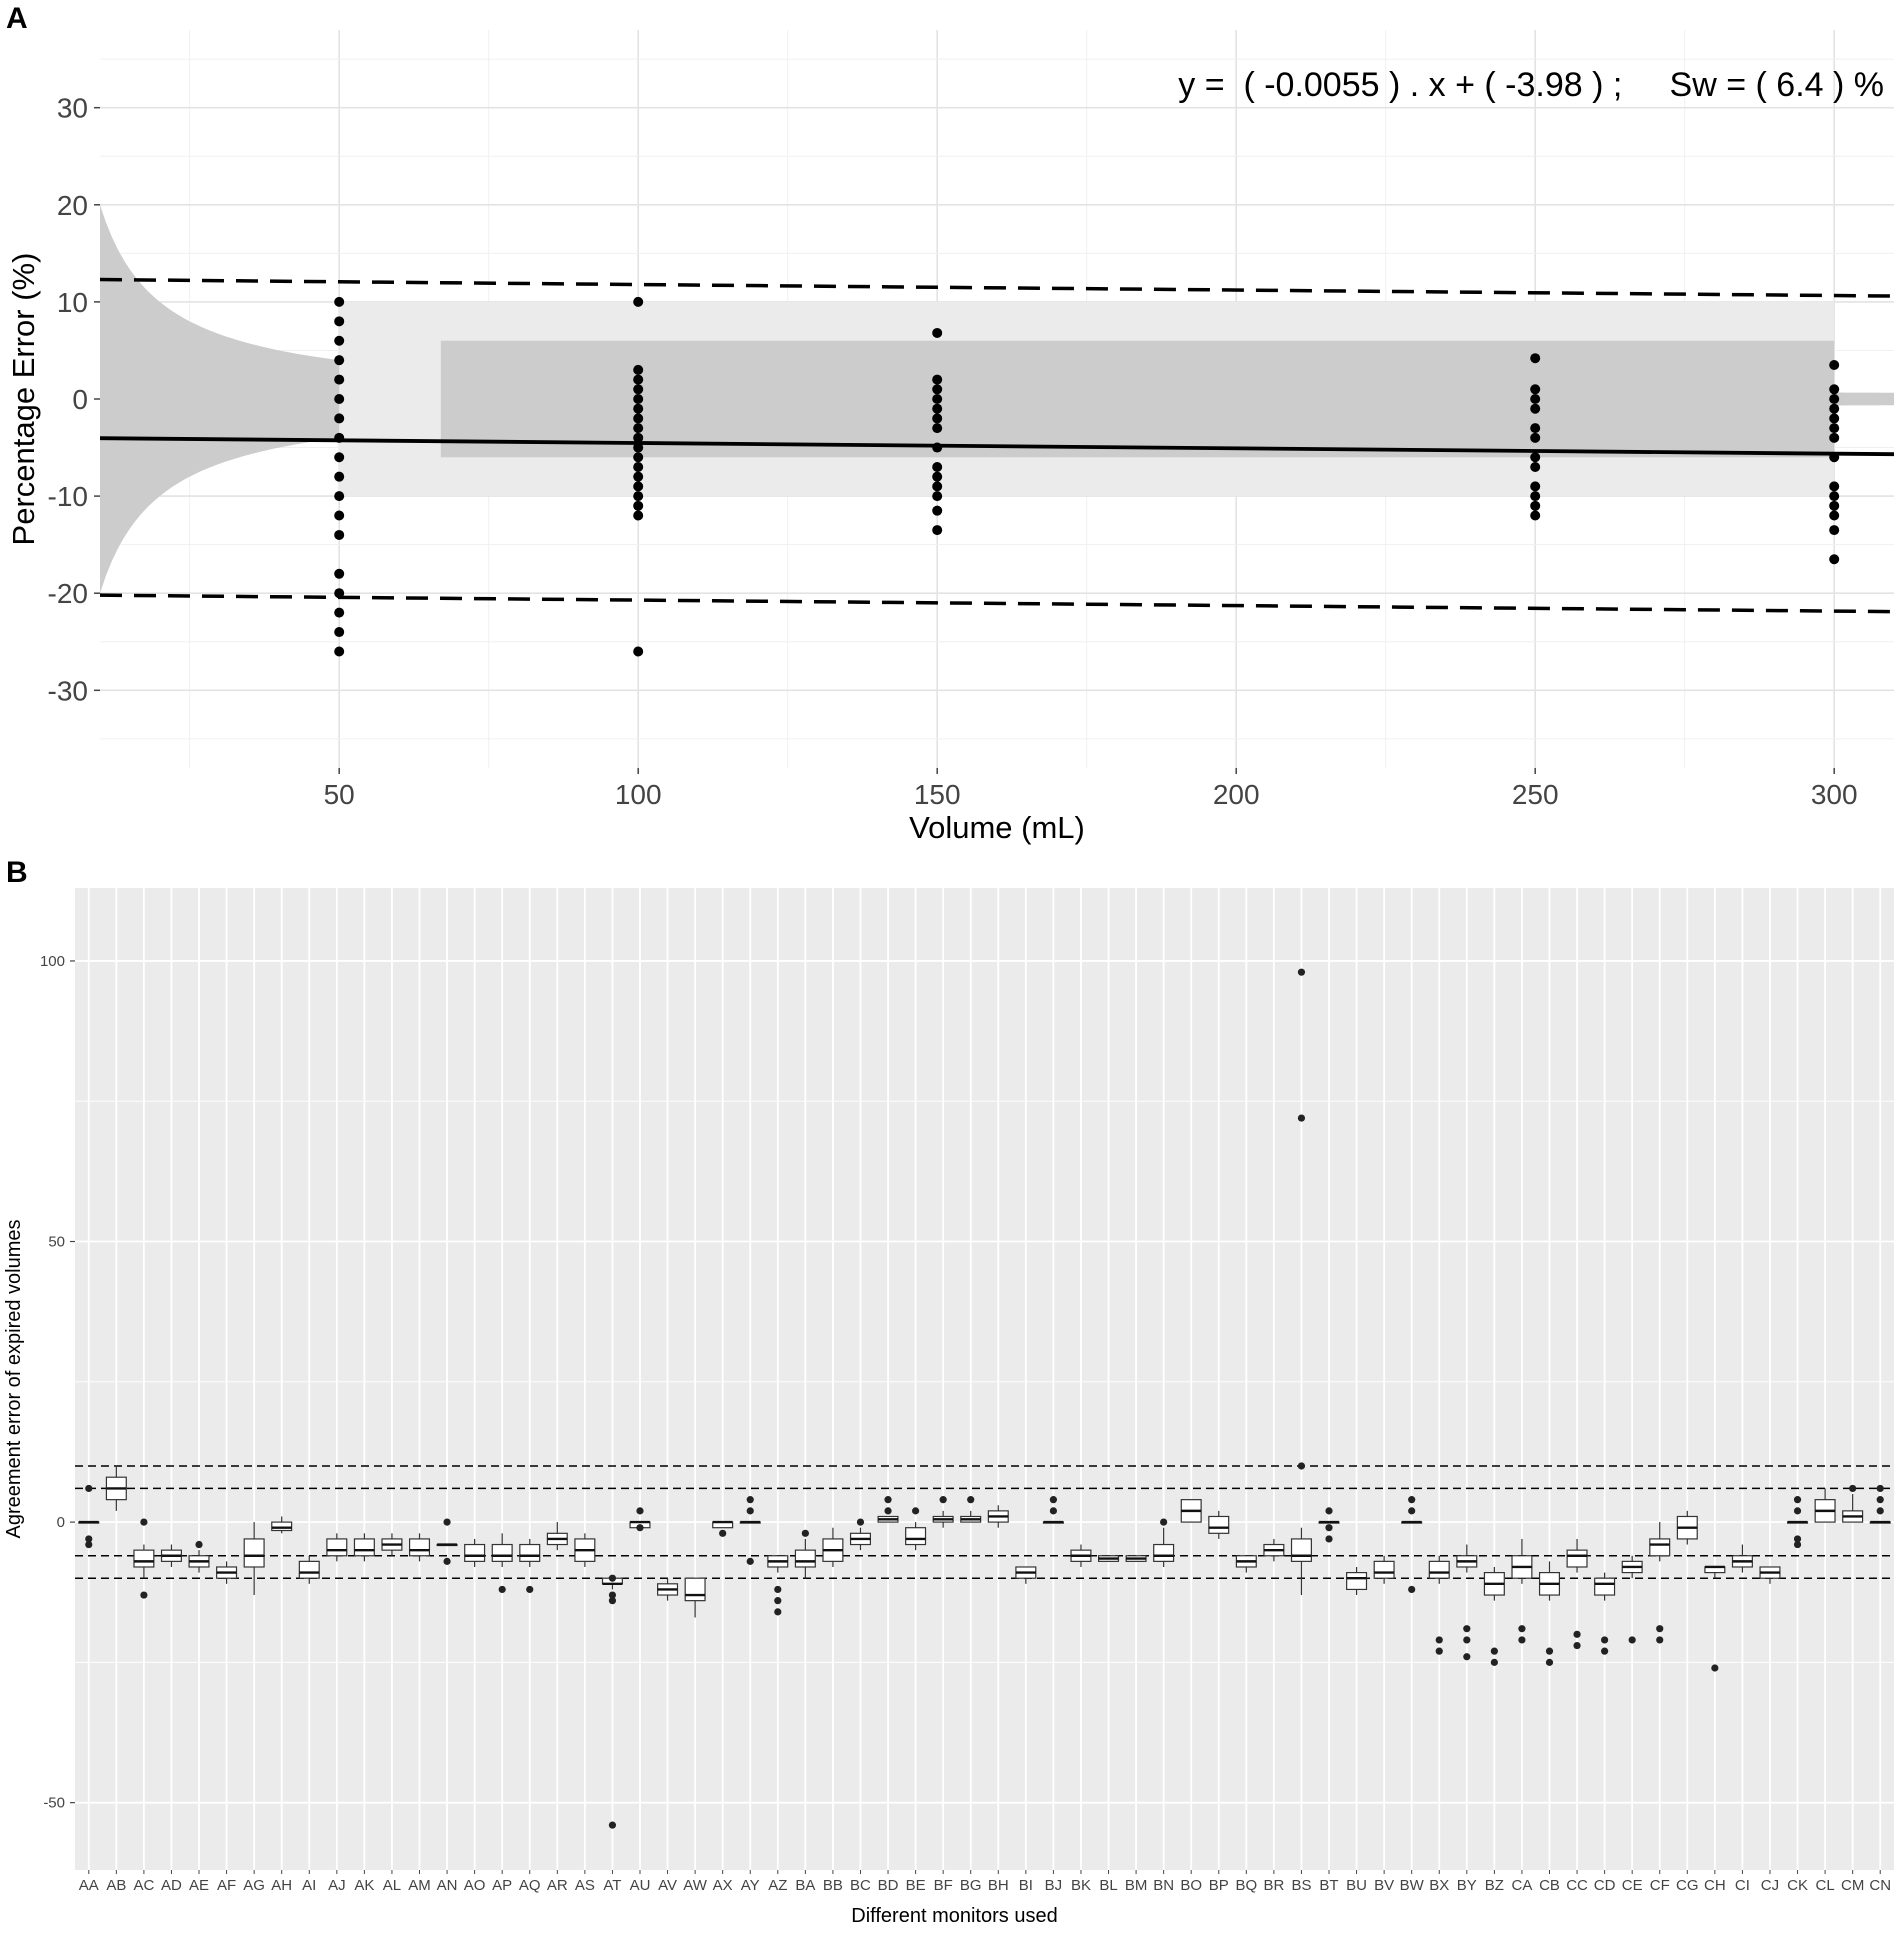 Image resolution: width=1903 pixels, height=1934 pixels. What do you see at coordinates (1081, 1885) in the screenshot?
I see `x-tick-label: BK` at bounding box center [1081, 1885].